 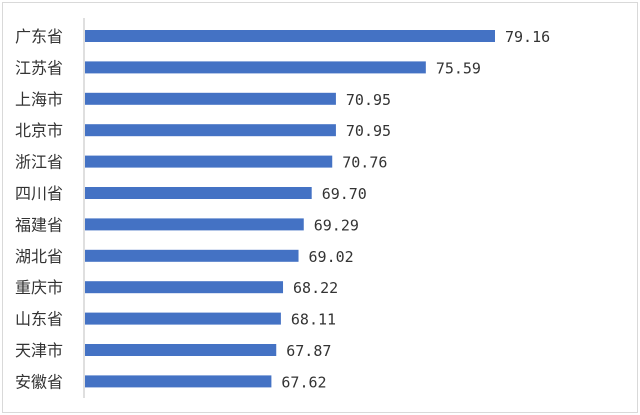 I want to click on category-label: 江苏省, so click(x=39, y=67).